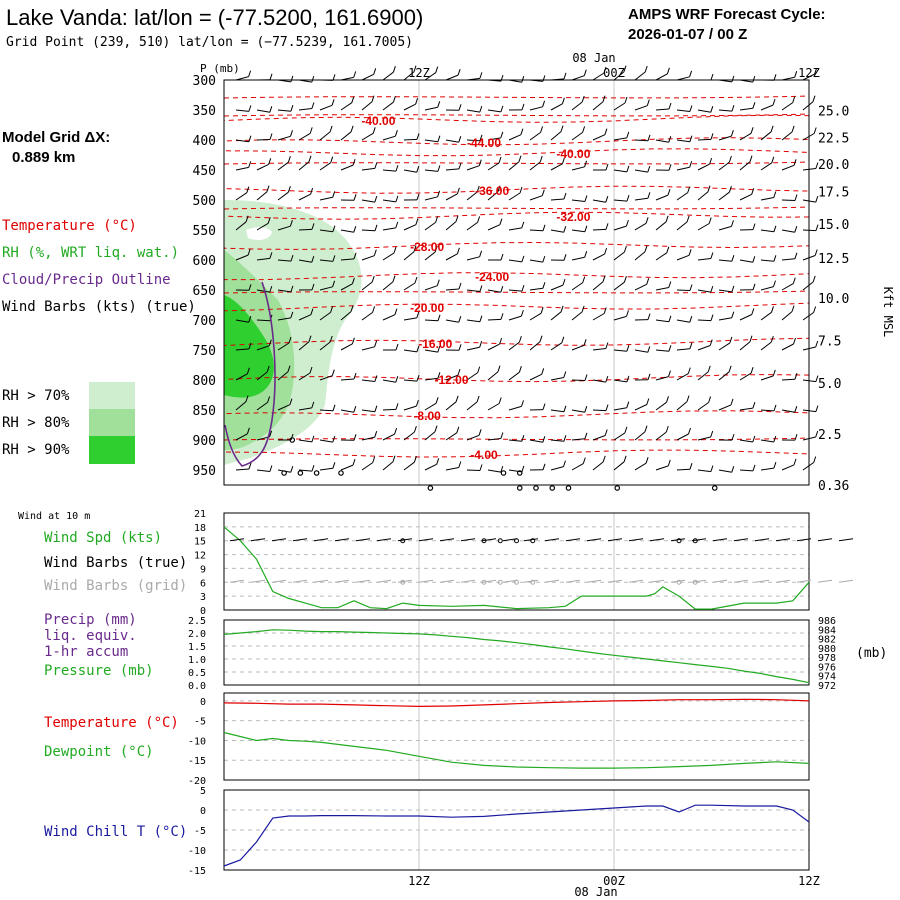 The width and height of the screenshot is (900, 900). What do you see at coordinates (204, 291) in the screenshot?
I see `pressure-tick-label: 650` at bounding box center [204, 291].